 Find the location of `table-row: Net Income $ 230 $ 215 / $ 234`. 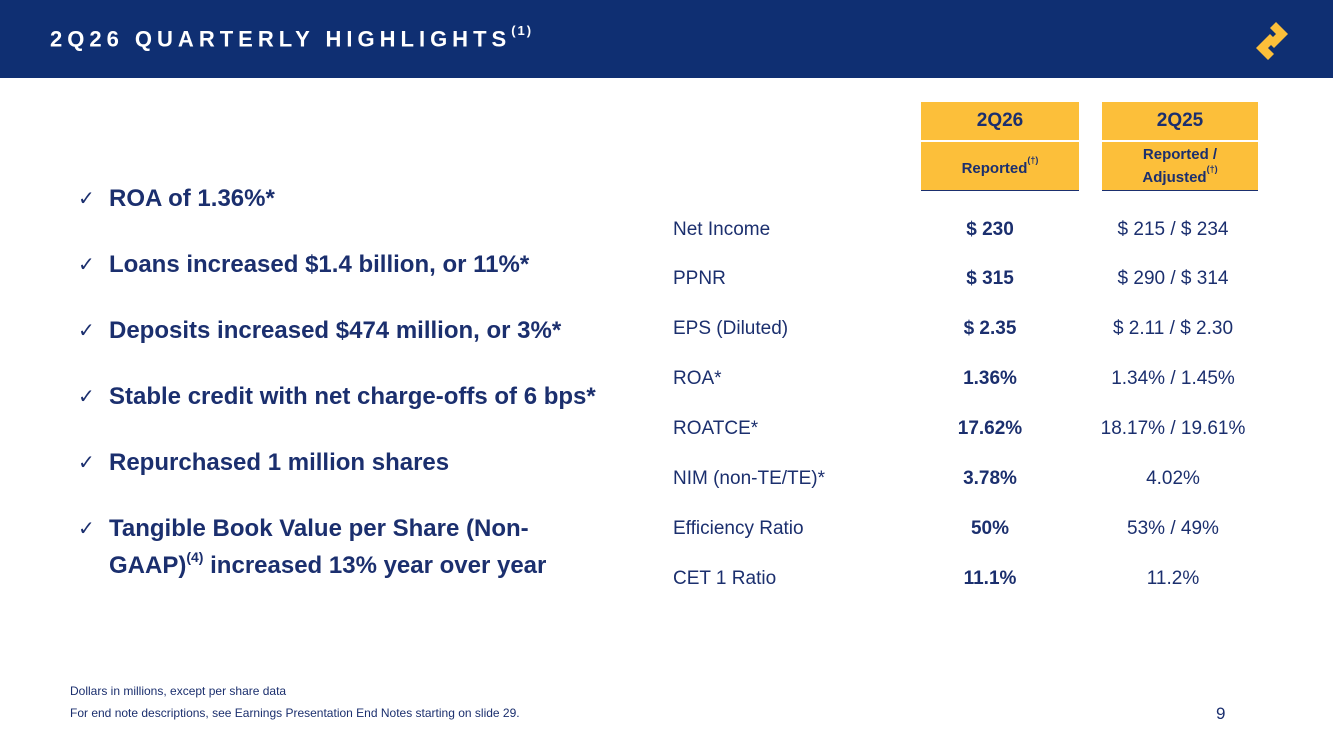

table-row: Net Income $ 230 $ 215 / $ 234 is located at coordinates (973, 230).